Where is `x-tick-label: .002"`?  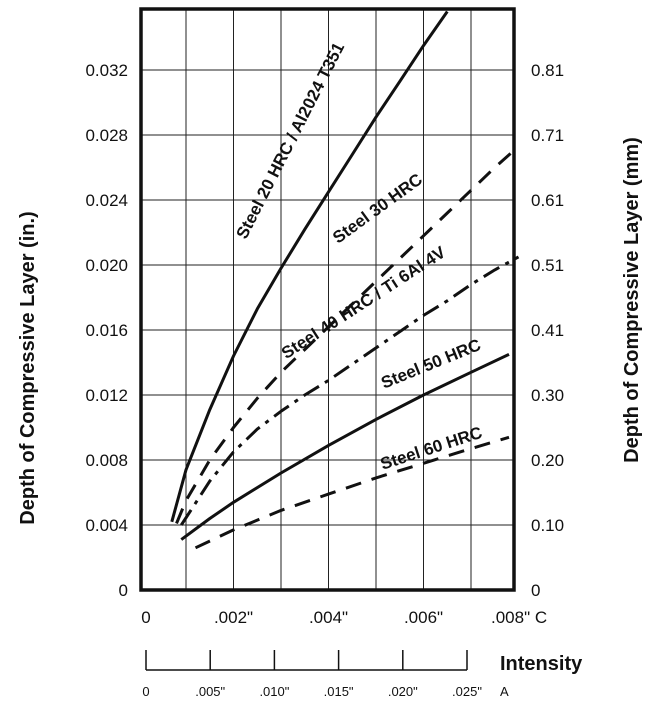 x-tick-label: .002" is located at coordinates (233, 617).